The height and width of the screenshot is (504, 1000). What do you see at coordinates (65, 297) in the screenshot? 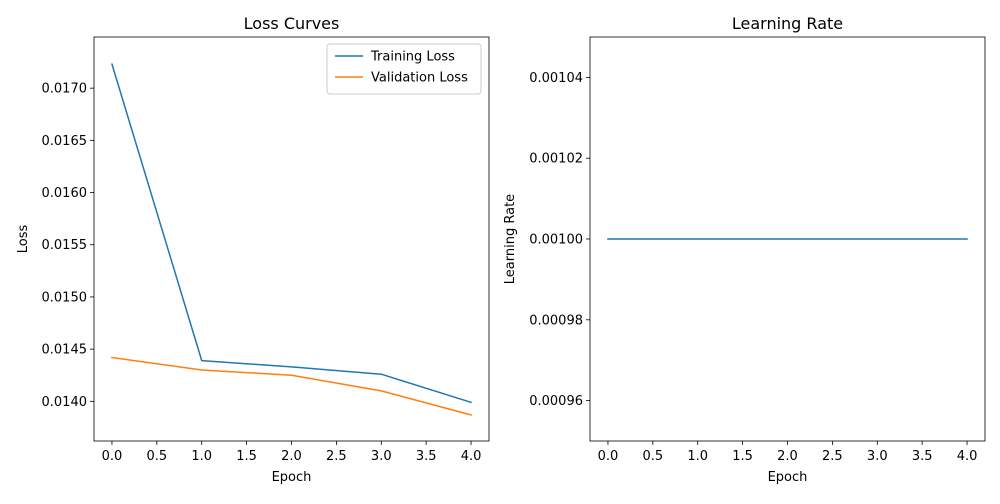
I see `y-tick-label: 0.0150` at bounding box center [65, 297].